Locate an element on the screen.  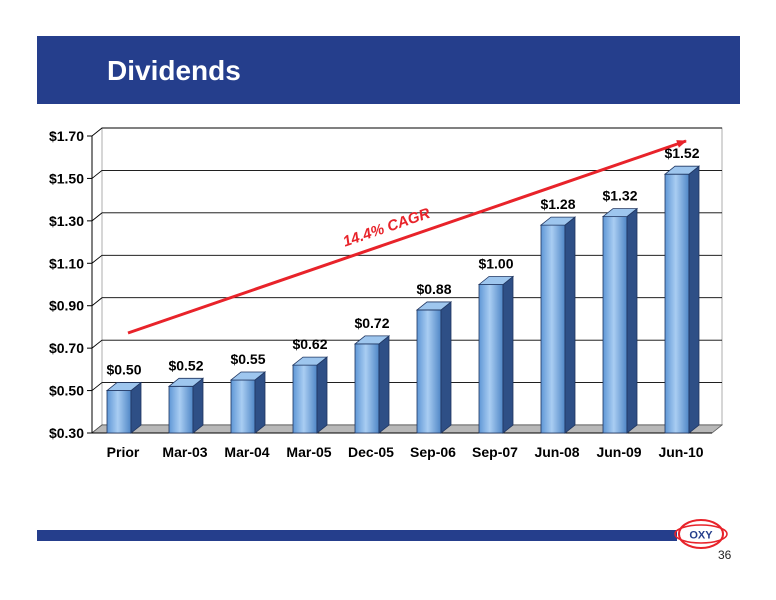
x-tick-label: Sep-06 is located at coordinates (433, 452).